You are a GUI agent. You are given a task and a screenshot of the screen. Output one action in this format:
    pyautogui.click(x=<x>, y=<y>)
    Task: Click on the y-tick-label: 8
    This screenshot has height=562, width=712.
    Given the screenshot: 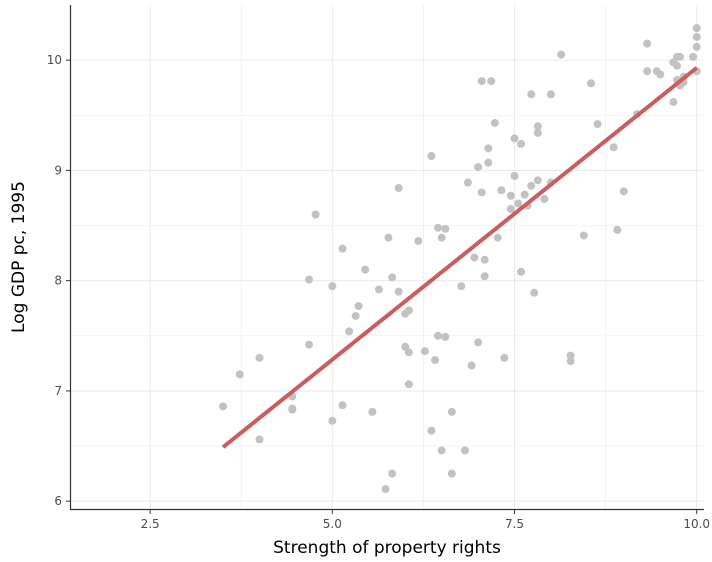 What is the action you would take?
    pyautogui.click(x=58, y=281)
    